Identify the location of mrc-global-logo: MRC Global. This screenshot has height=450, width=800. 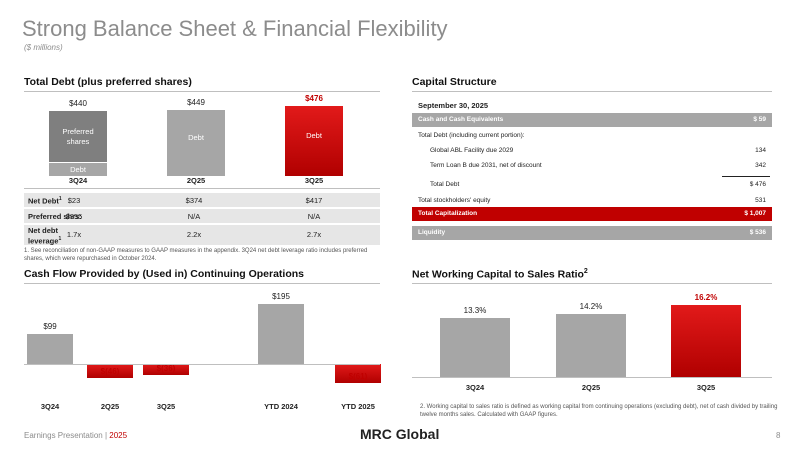
(399, 434).